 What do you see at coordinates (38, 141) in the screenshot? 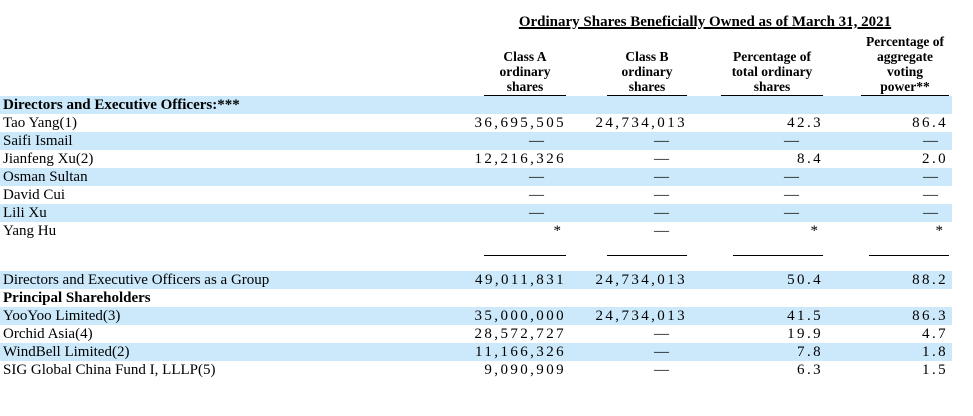
I see `shareholder-name-cell: Saifi Ismail` at bounding box center [38, 141].